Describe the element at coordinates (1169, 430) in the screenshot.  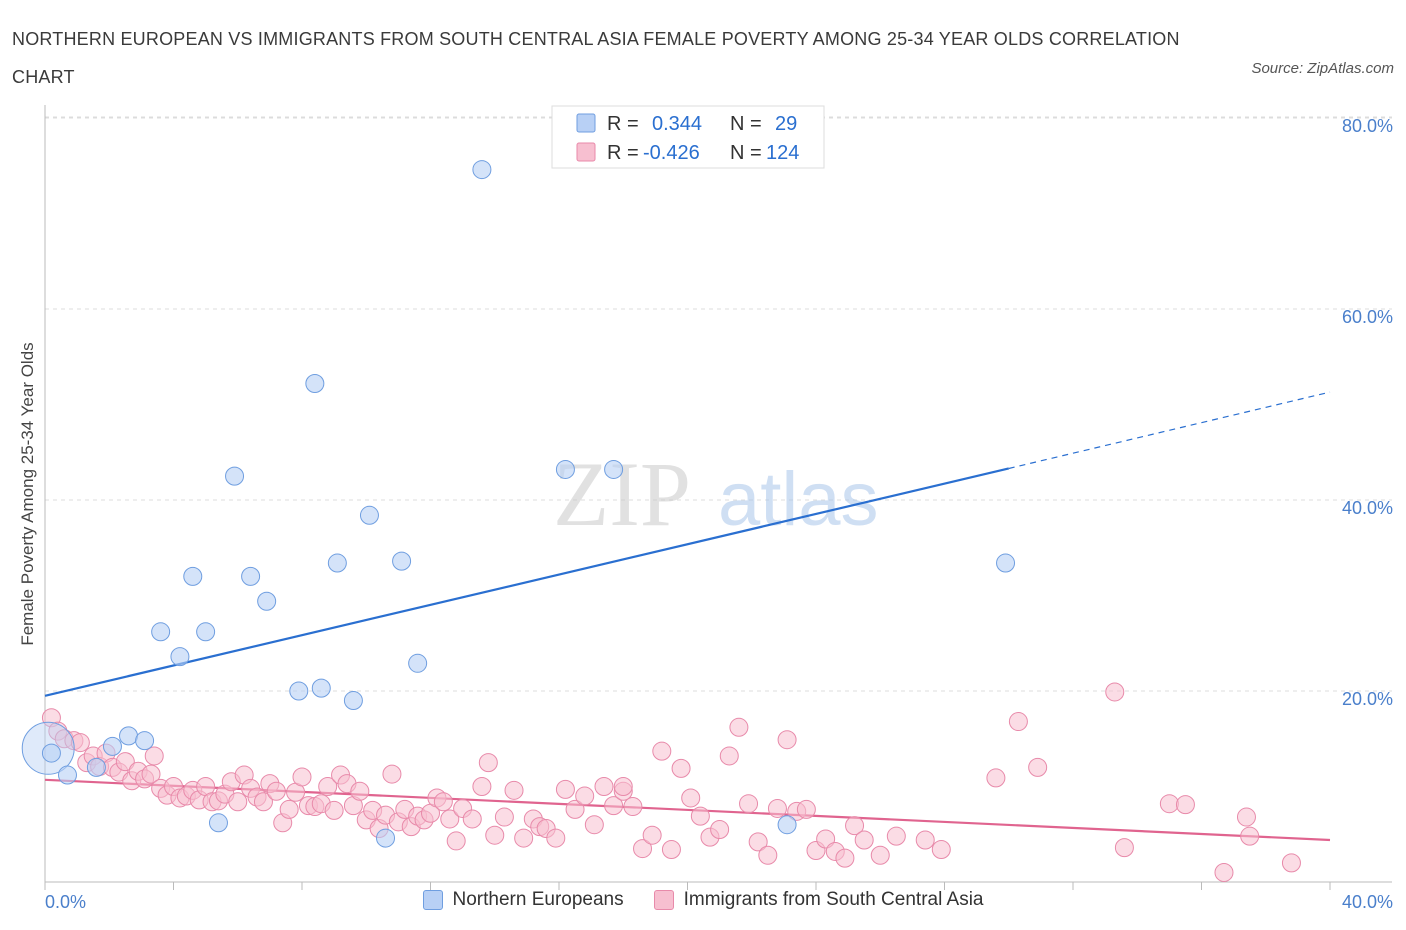
I see `trend-line-northern-europeans-extension` at that location.